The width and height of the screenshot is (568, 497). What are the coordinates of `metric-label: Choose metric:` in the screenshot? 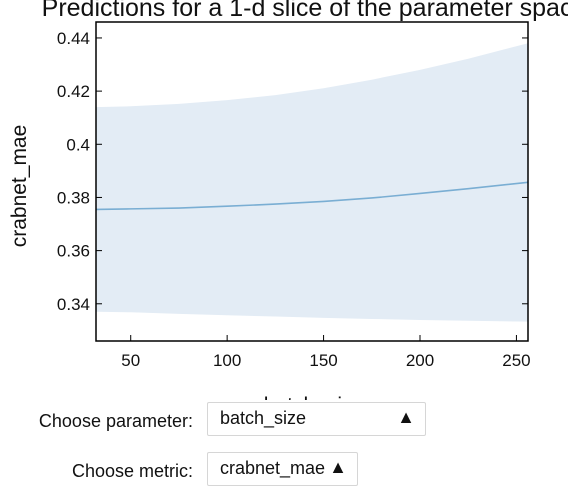 It's located at (132, 471).